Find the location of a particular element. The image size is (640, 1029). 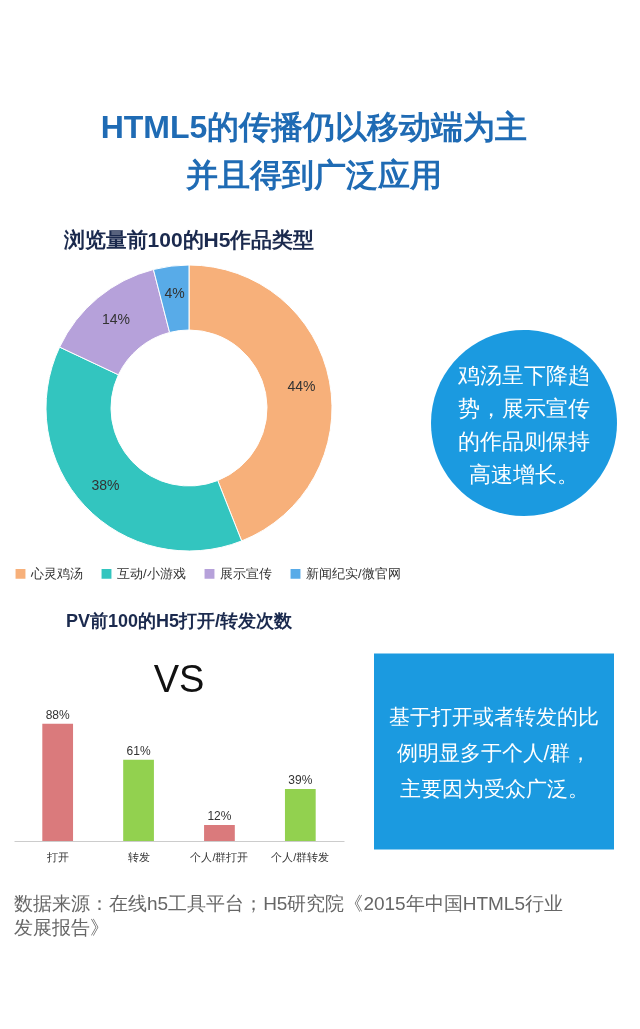

text: HTML5的传播仍以移动端为主并且得到广泛应用 is located at coordinates (314, 151).